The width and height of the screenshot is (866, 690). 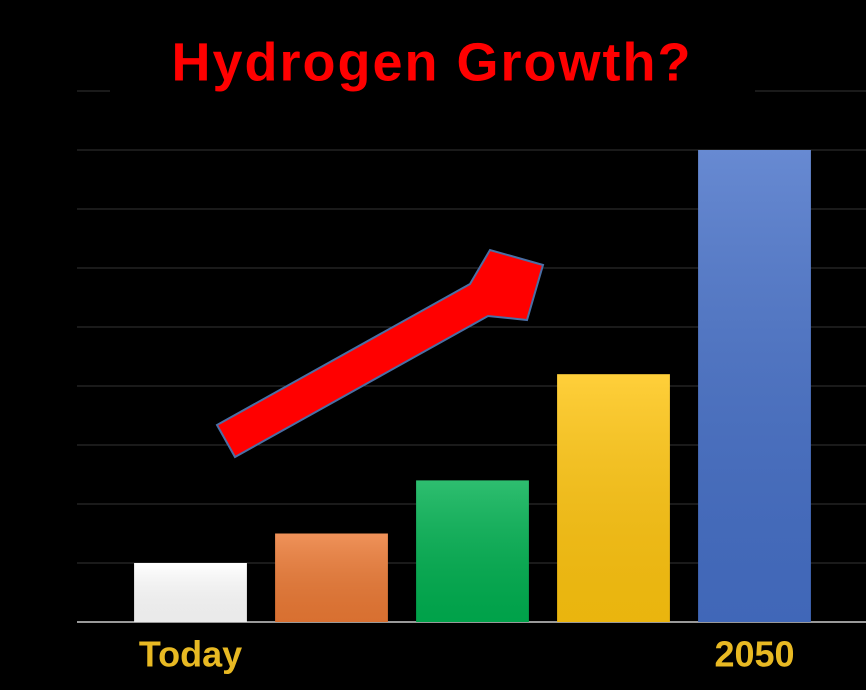 I want to click on x-tick-label: 2050, so click(x=754, y=654).